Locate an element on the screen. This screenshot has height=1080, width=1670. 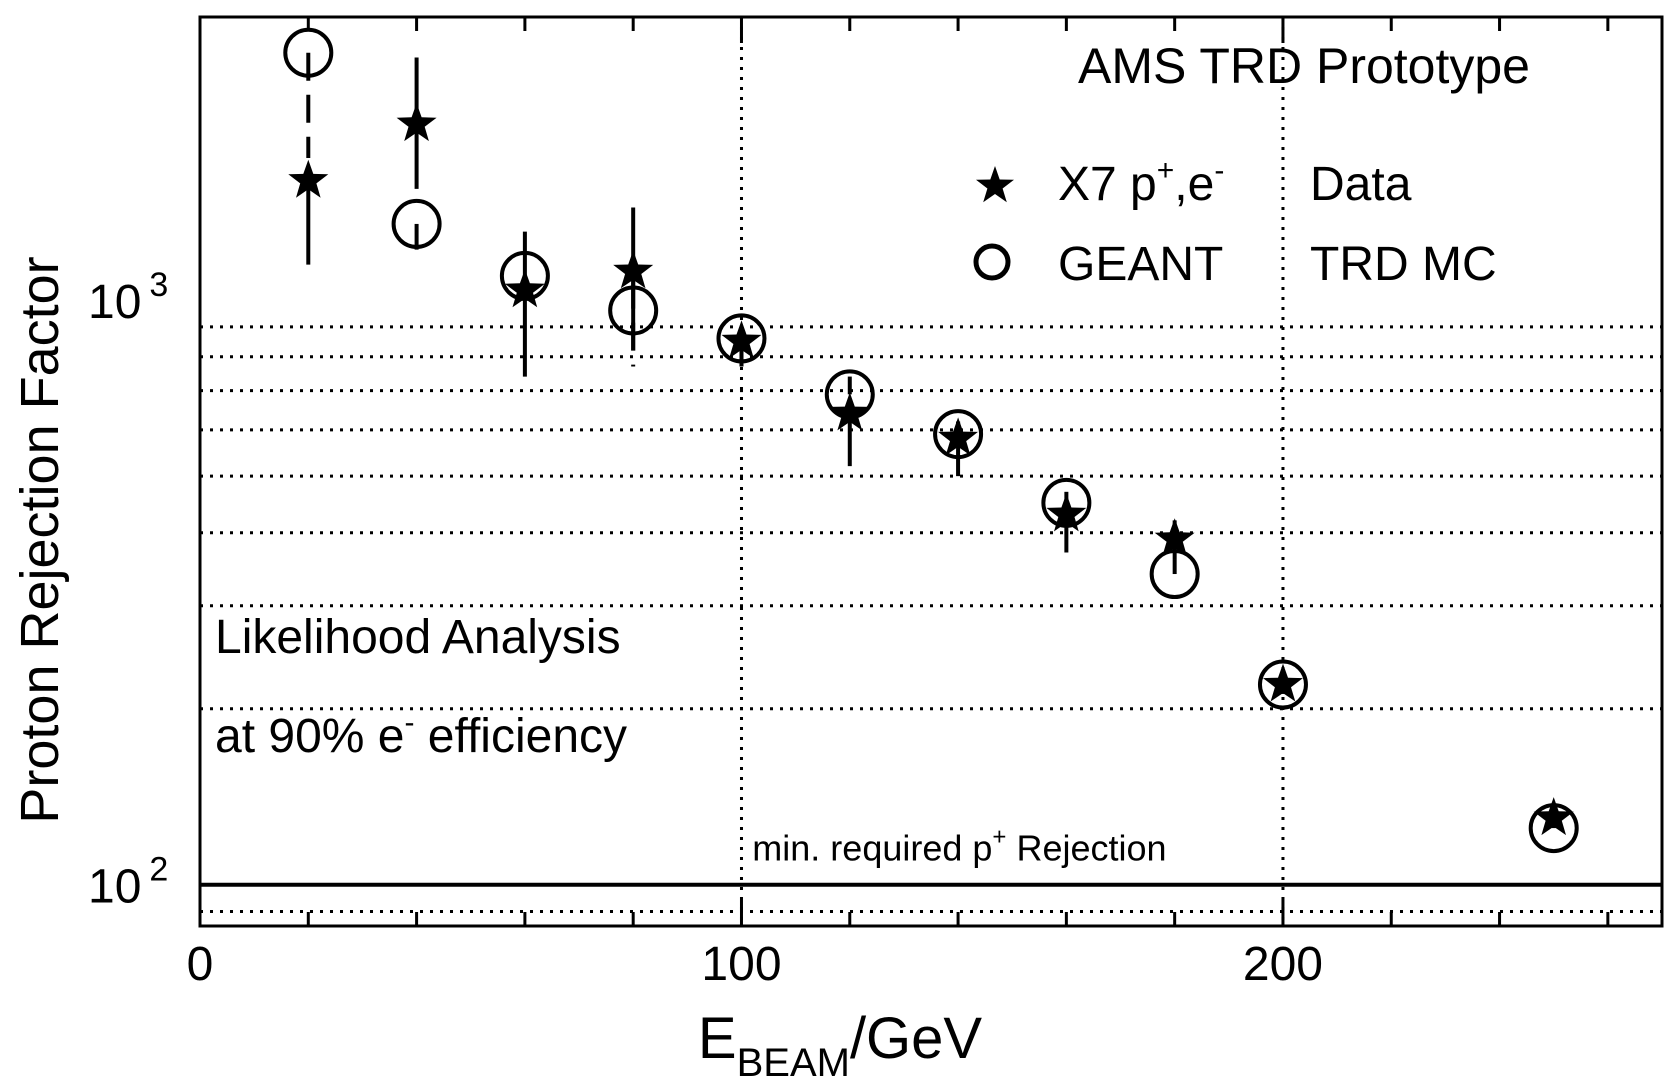
x-tick-label: 100 is located at coordinates (741, 964).